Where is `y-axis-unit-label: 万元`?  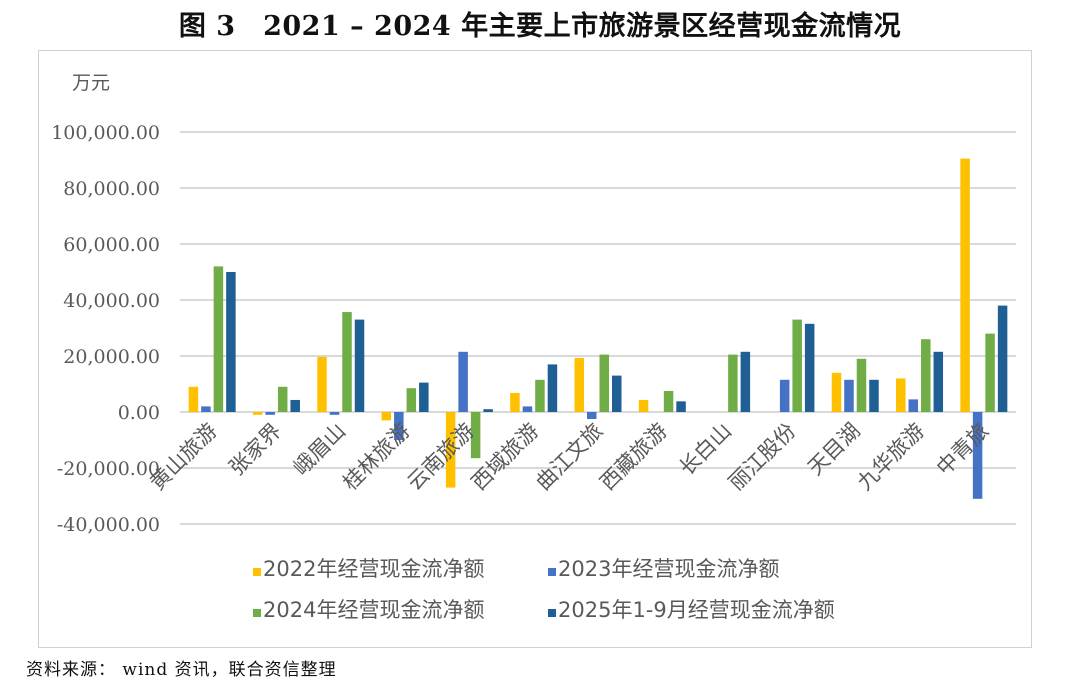 y-axis-unit-label: 万元 is located at coordinates (91, 83).